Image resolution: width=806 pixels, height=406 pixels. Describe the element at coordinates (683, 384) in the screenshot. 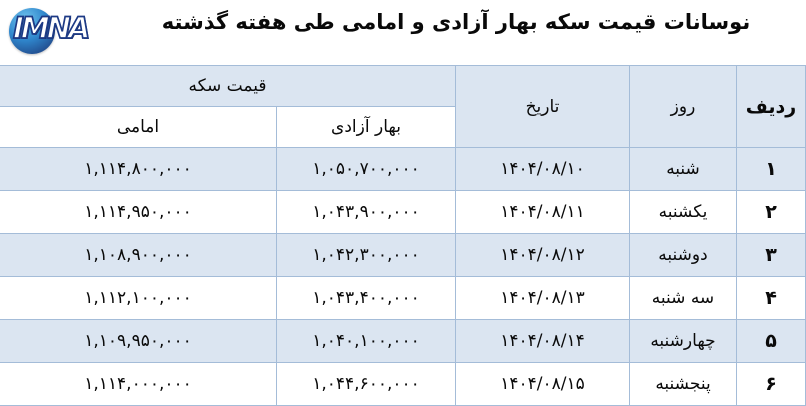

I see `day-cell: پنجشنبه` at that location.